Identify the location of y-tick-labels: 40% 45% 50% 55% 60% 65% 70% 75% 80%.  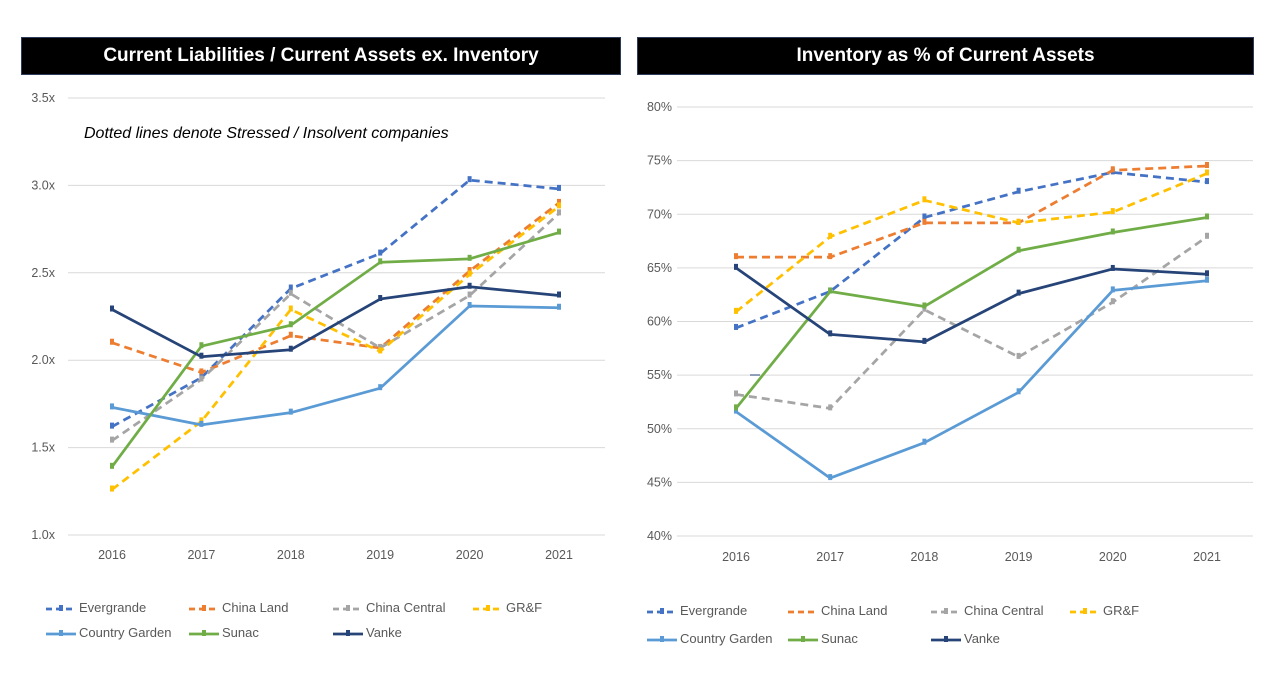
(659, 321).